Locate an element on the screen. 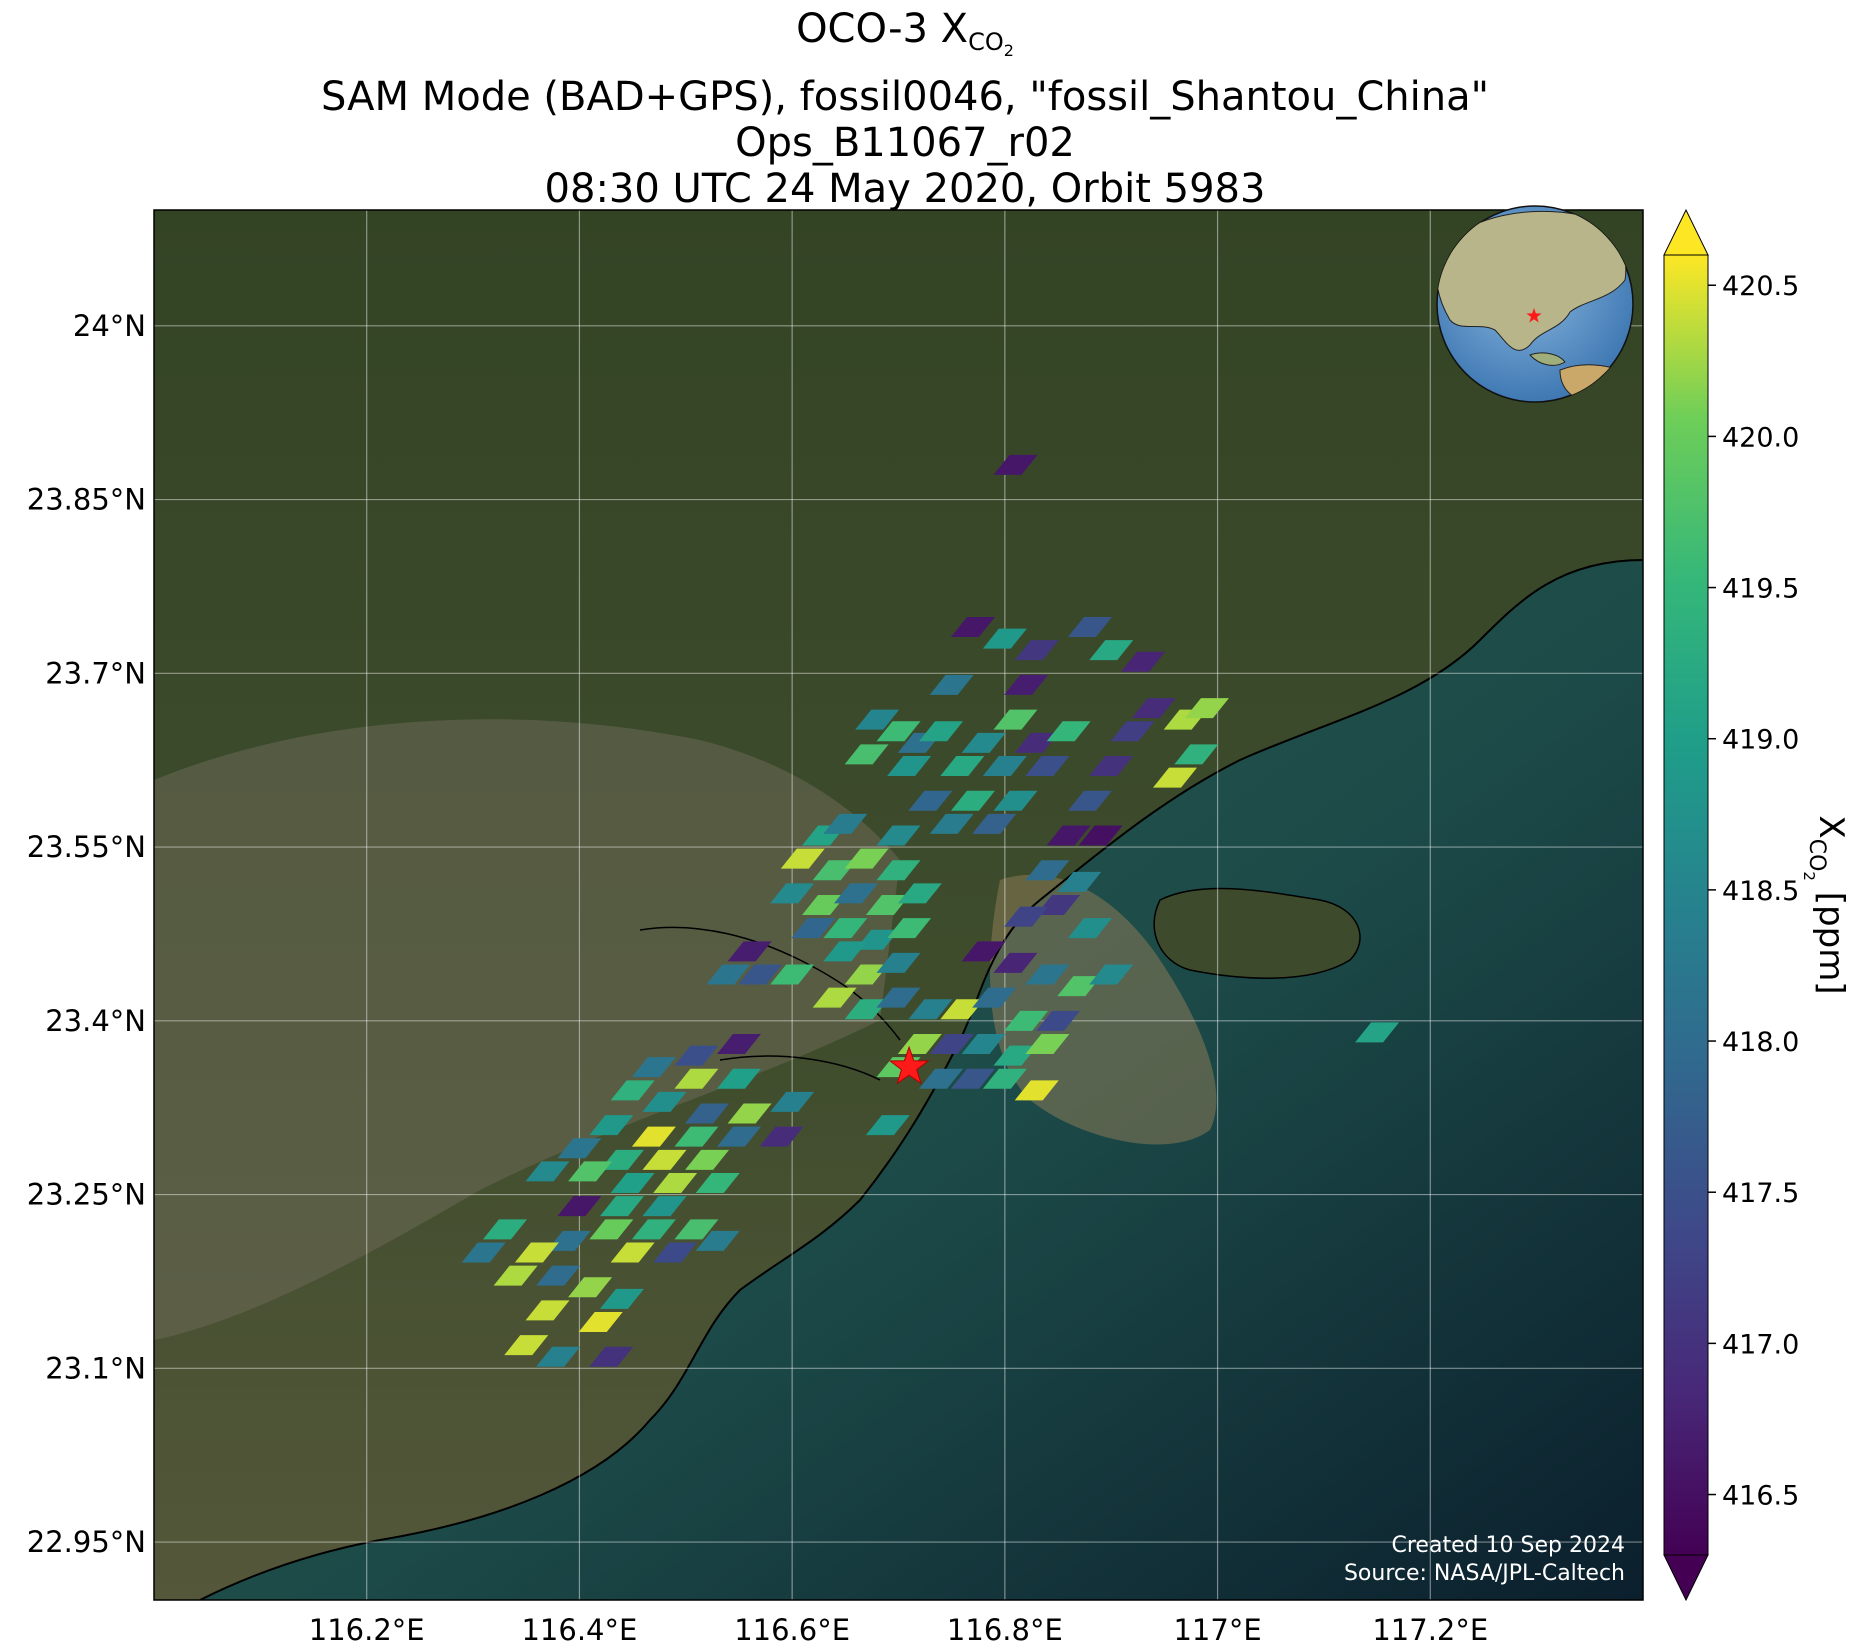 The image size is (1860, 1651). x-tick-label: 117°E is located at coordinates (1217, 1630).